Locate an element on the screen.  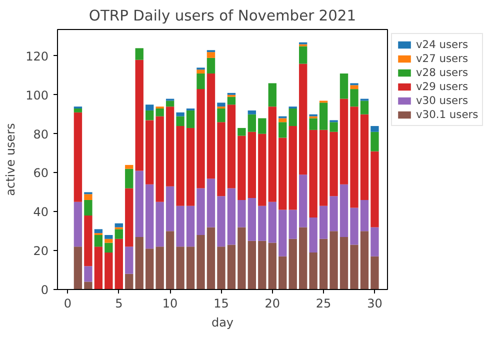
y-tick-label: 20 is located at coordinates (41, 251).